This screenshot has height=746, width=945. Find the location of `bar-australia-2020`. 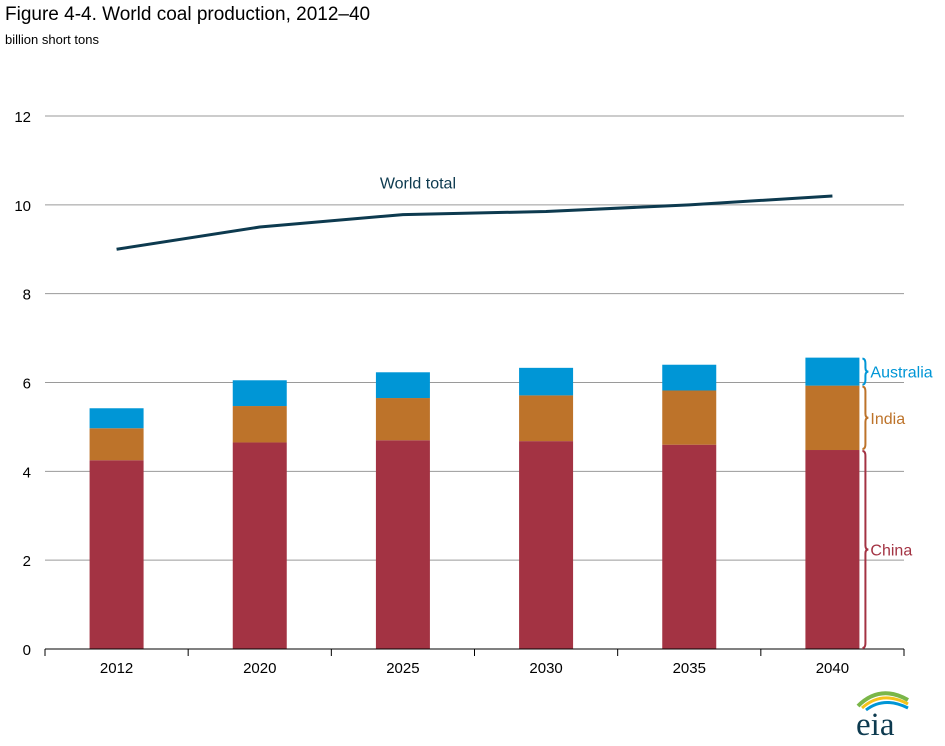

bar-australia-2020 is located at coordinates (259, 393).